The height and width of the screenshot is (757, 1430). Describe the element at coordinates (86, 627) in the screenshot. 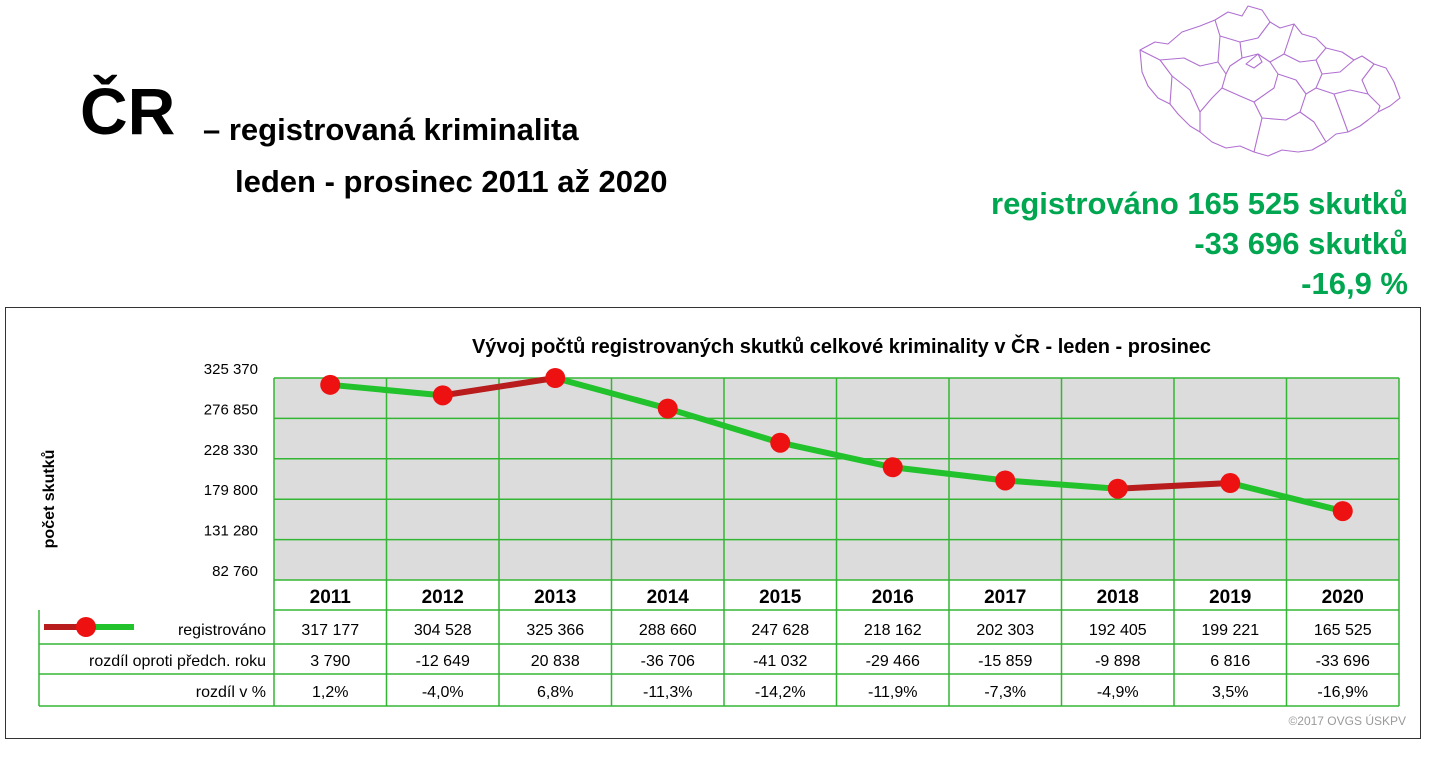

I see `legend-marker` at that location.